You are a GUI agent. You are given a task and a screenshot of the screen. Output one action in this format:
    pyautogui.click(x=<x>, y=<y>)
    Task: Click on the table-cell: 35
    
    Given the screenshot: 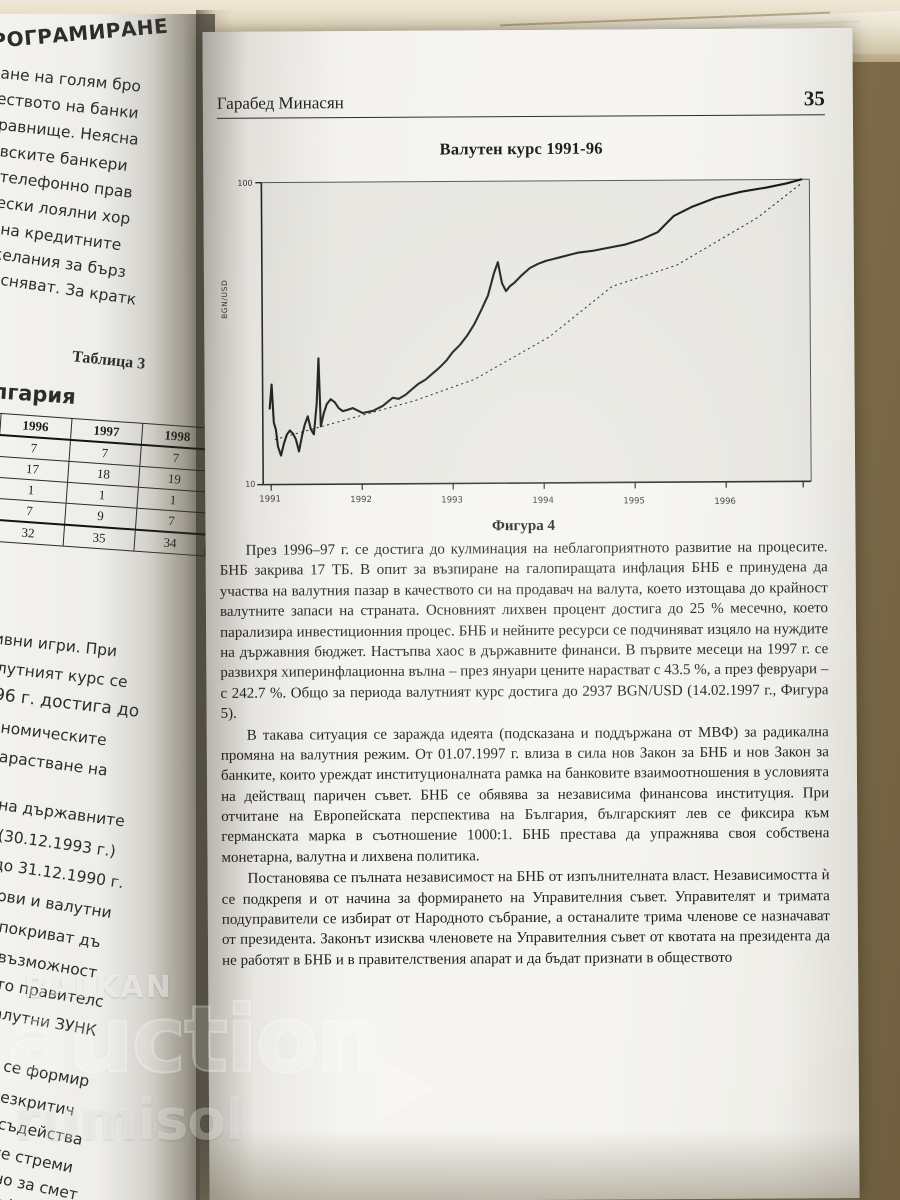 What is the action you would take?
    pyautogui.click(x=99, y=538)
    